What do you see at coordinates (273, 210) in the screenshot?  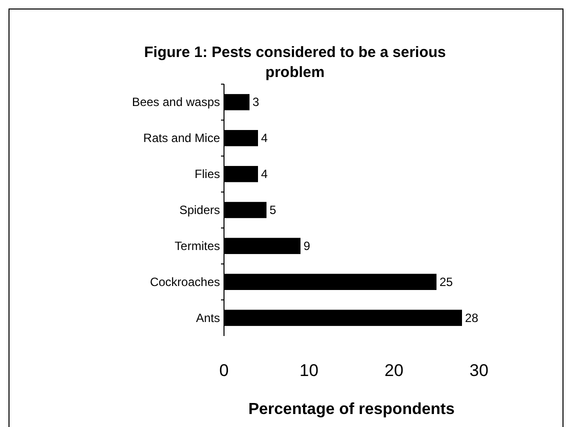 I see `data-label: 5` at bounding box center [273, 210].